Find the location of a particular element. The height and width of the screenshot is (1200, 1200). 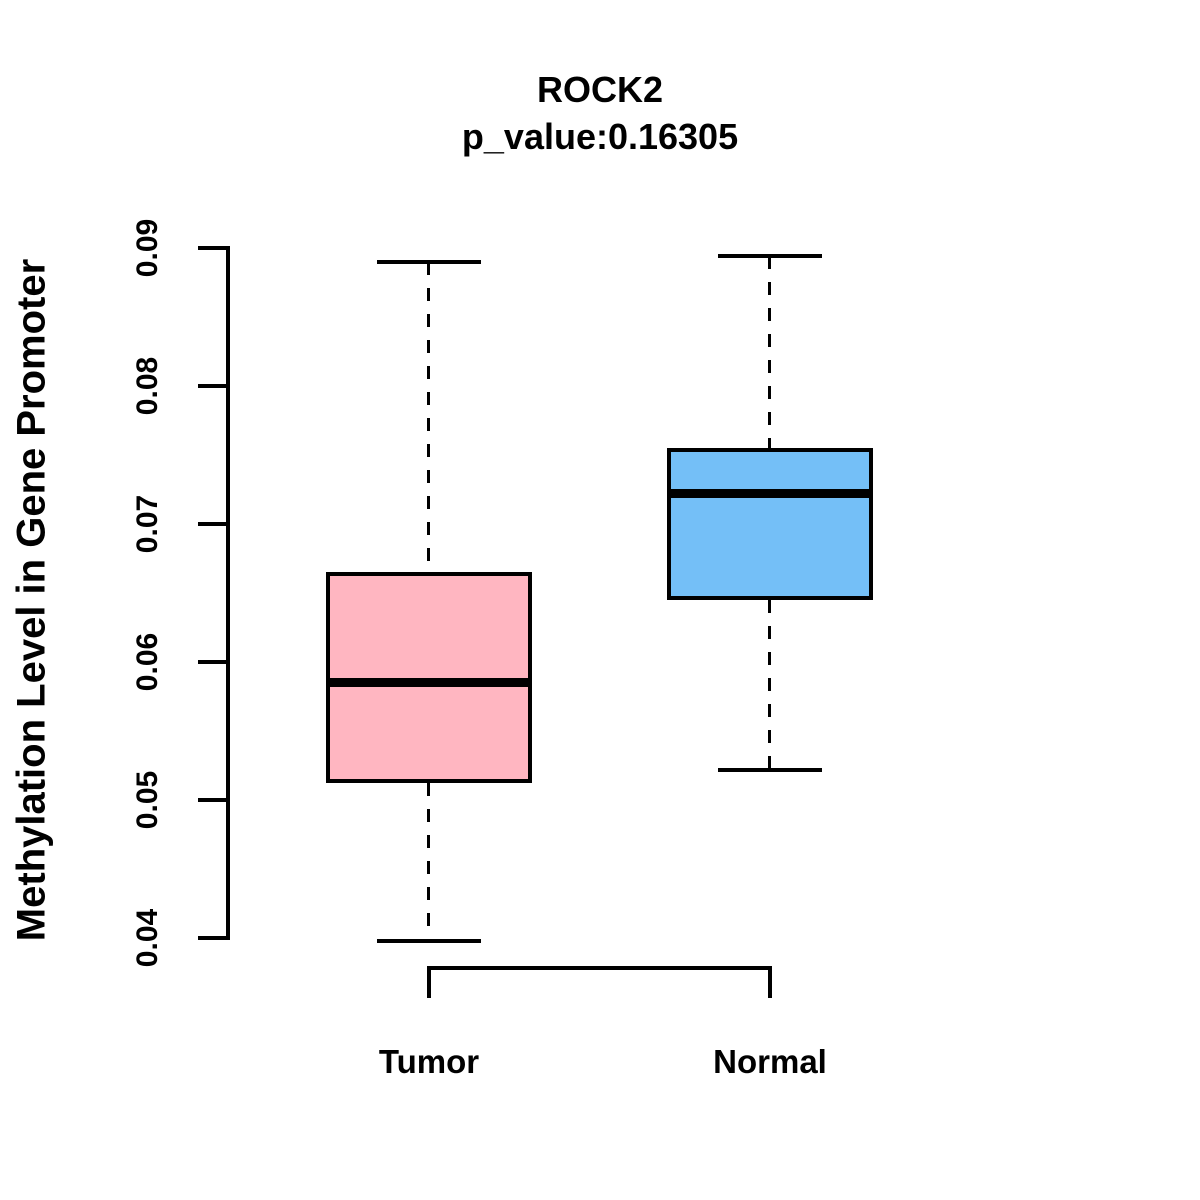

y-tick-label: 0.09 is located at coordinates (147, 248).